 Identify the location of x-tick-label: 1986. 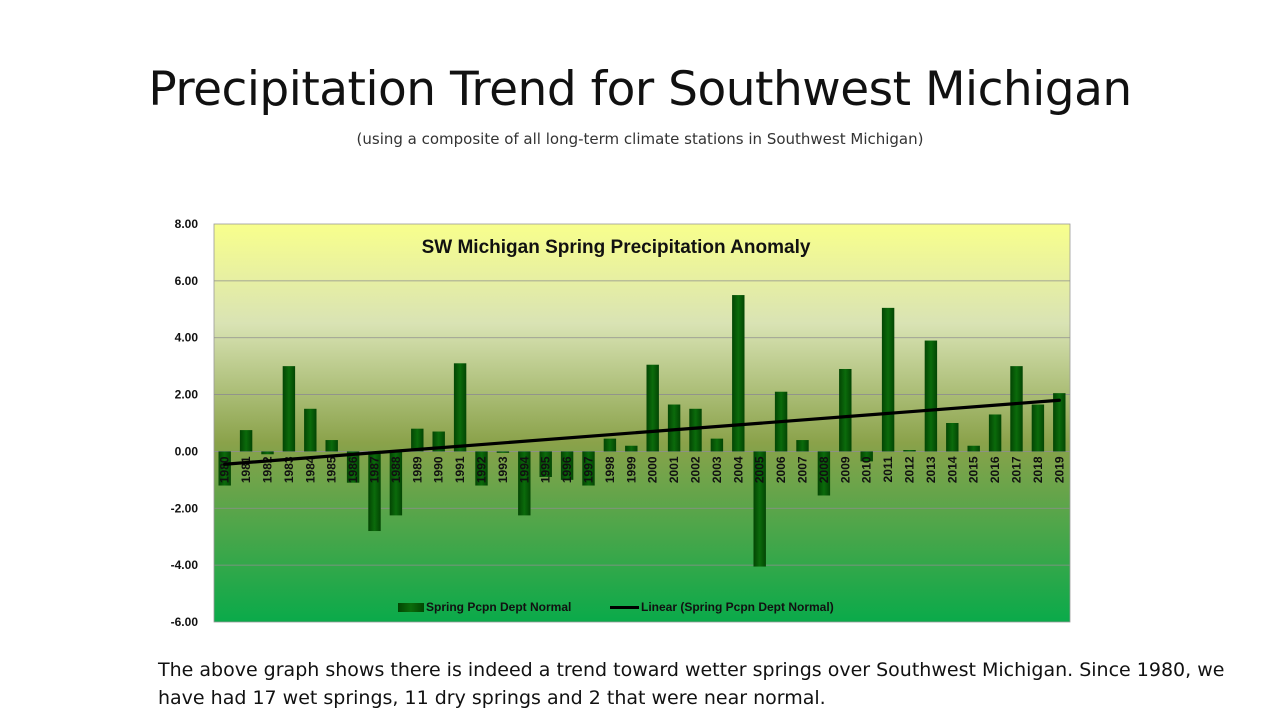
(353, 469).